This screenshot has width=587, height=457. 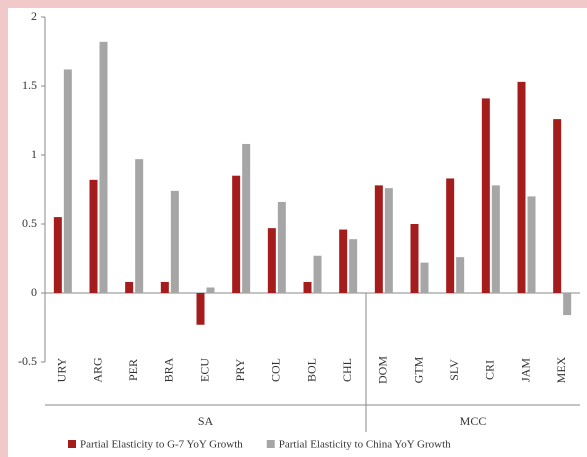 What do you see at coordinates (204, 370) in the screenshot?
I see `x-tick-label: ECU` at bounding box center [204, 370].